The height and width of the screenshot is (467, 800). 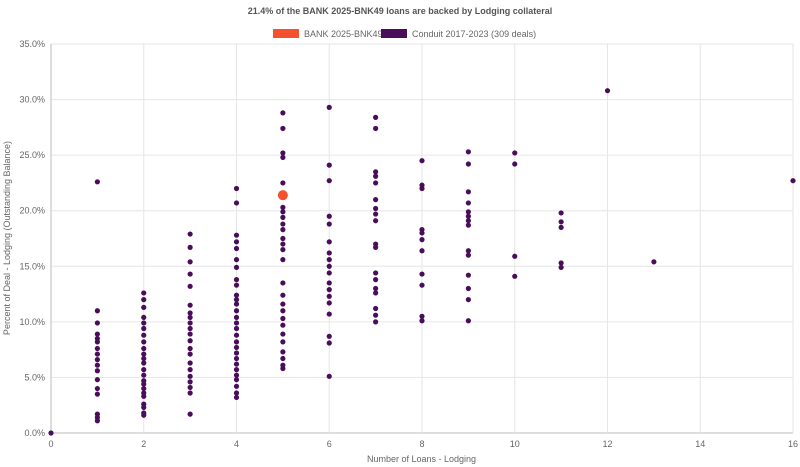 What do you see at coordinates (793, 444) in the screenshot?
I see `x-tick-label: 16` at bounding box center [793, 444].